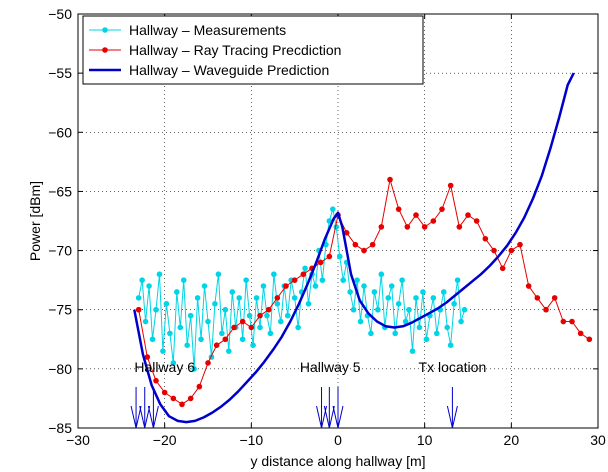 The image size is (608, 472). I want to click on x-tick-label: −20, so click(165, 440).